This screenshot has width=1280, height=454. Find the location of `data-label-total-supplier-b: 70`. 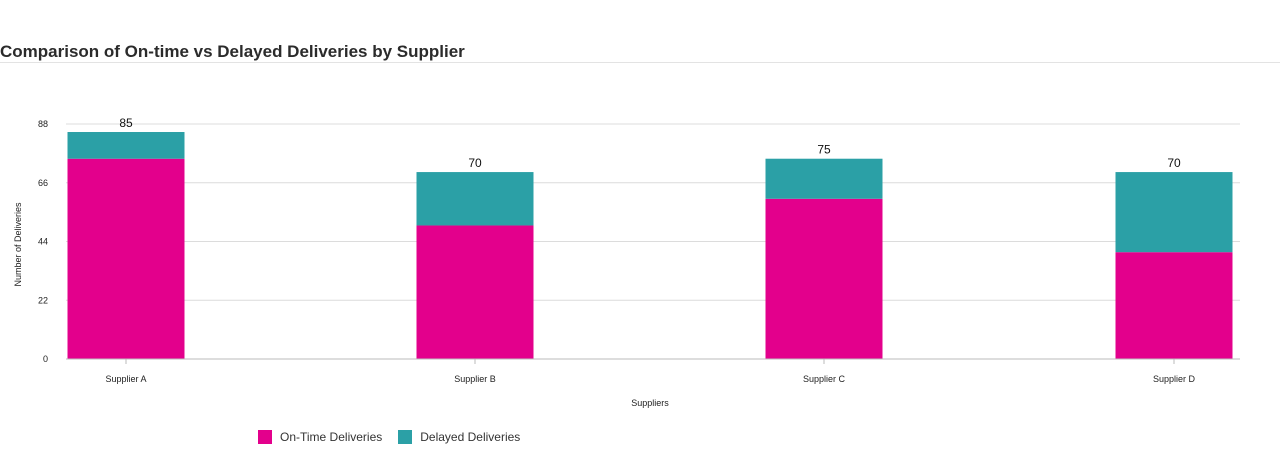

data-label-total-supplier-b: 70 is located at coordinates (475, 163).